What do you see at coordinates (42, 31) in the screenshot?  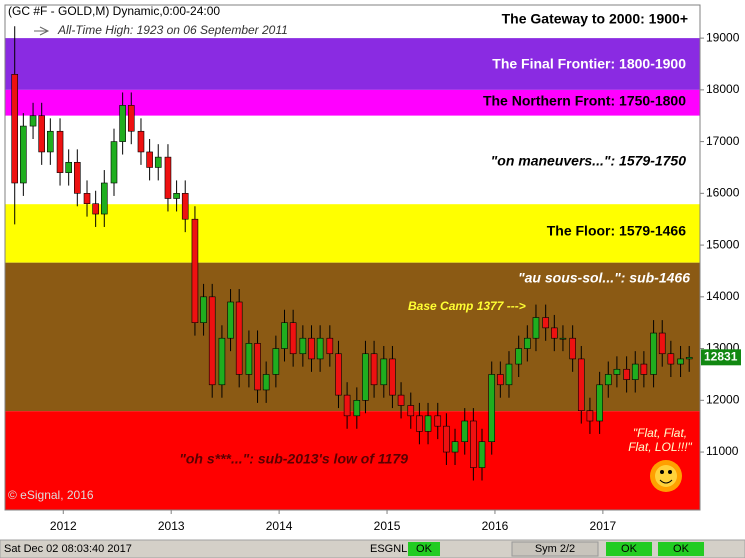 I see `ath-icon` at bounding box center [42, 31].